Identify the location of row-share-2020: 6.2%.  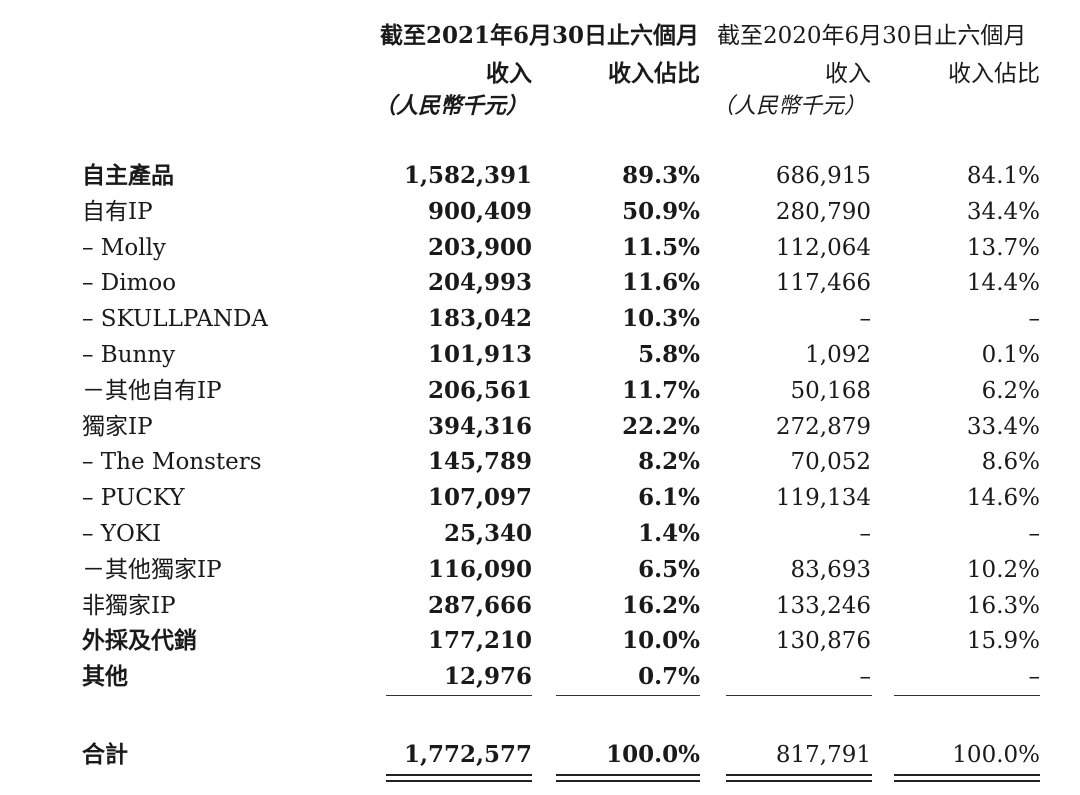
(1010, 390).